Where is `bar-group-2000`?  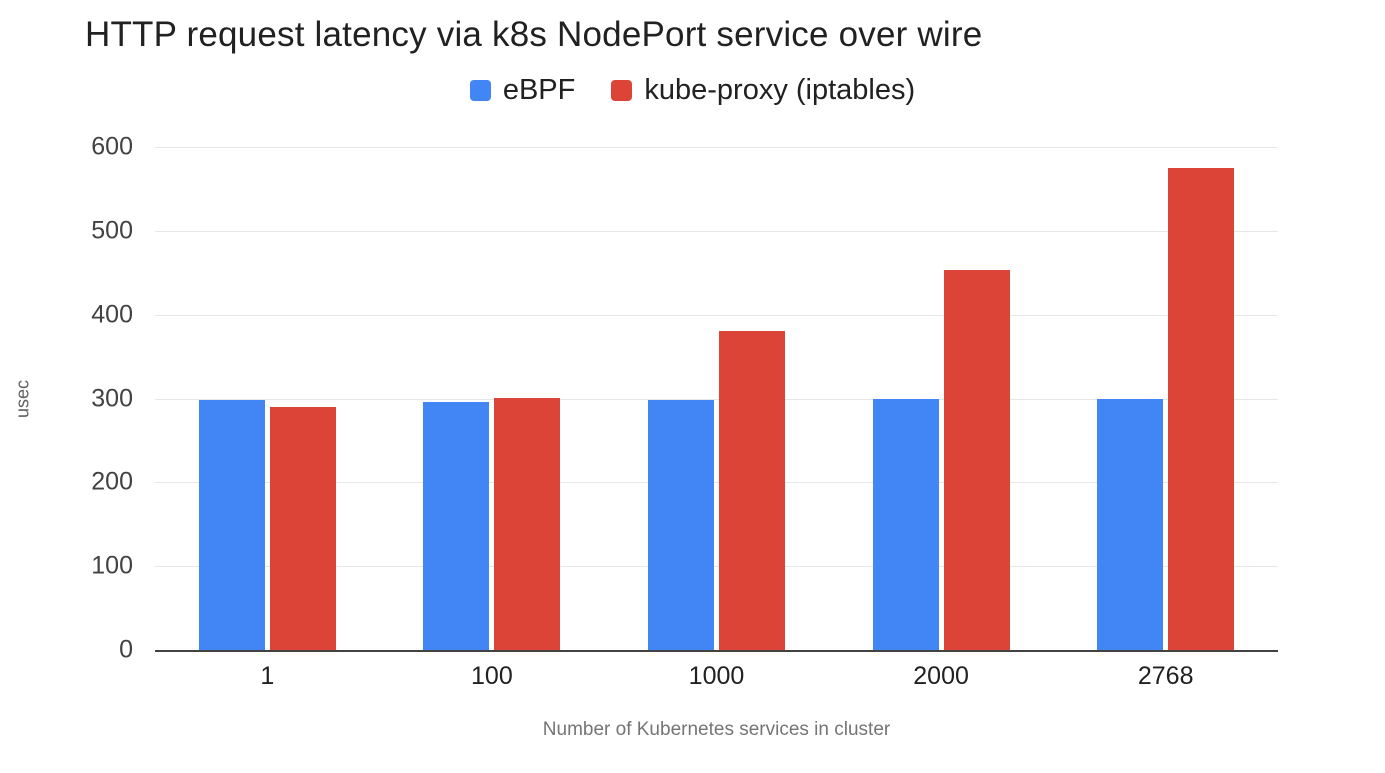
bar-group-2000 is located at coordinates (941, 398).